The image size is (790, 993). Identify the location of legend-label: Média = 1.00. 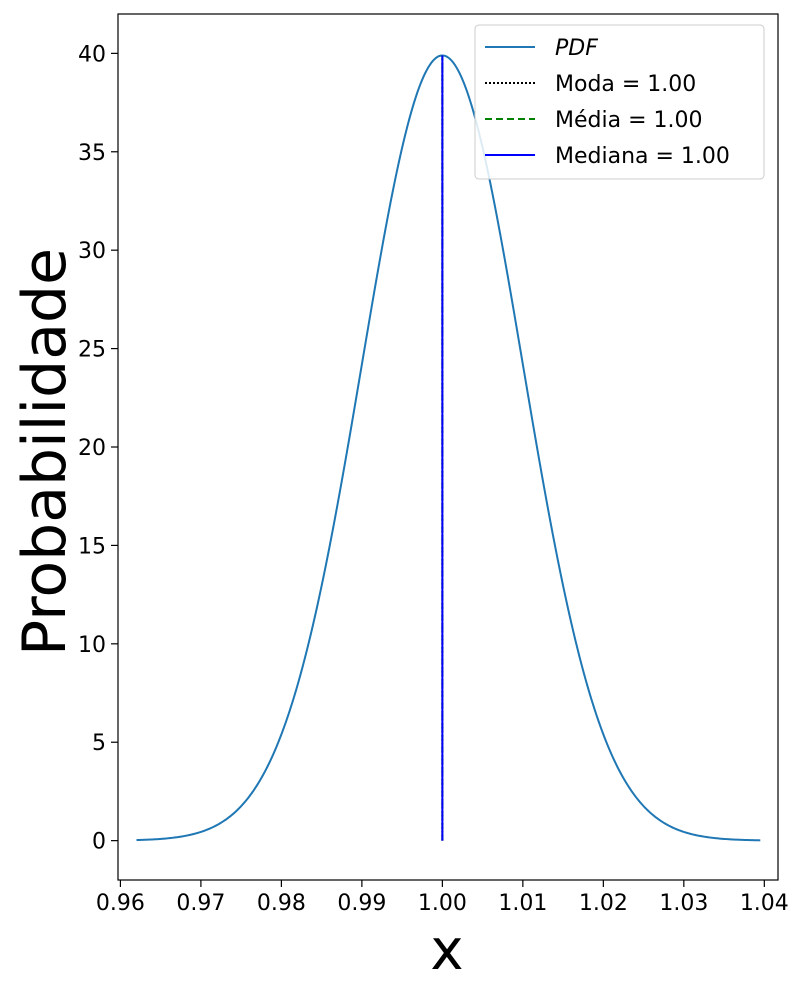
(628, 120).